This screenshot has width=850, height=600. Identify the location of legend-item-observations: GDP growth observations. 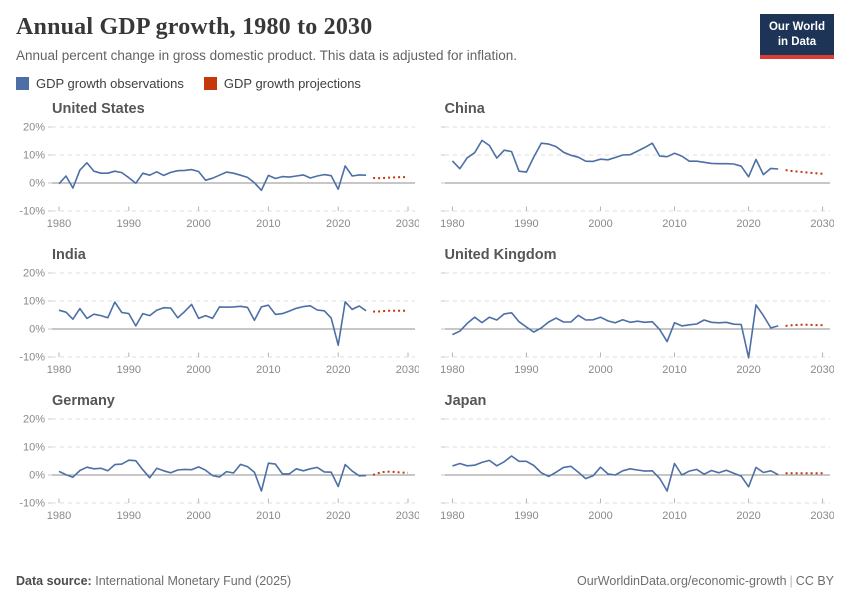
(100, 83).